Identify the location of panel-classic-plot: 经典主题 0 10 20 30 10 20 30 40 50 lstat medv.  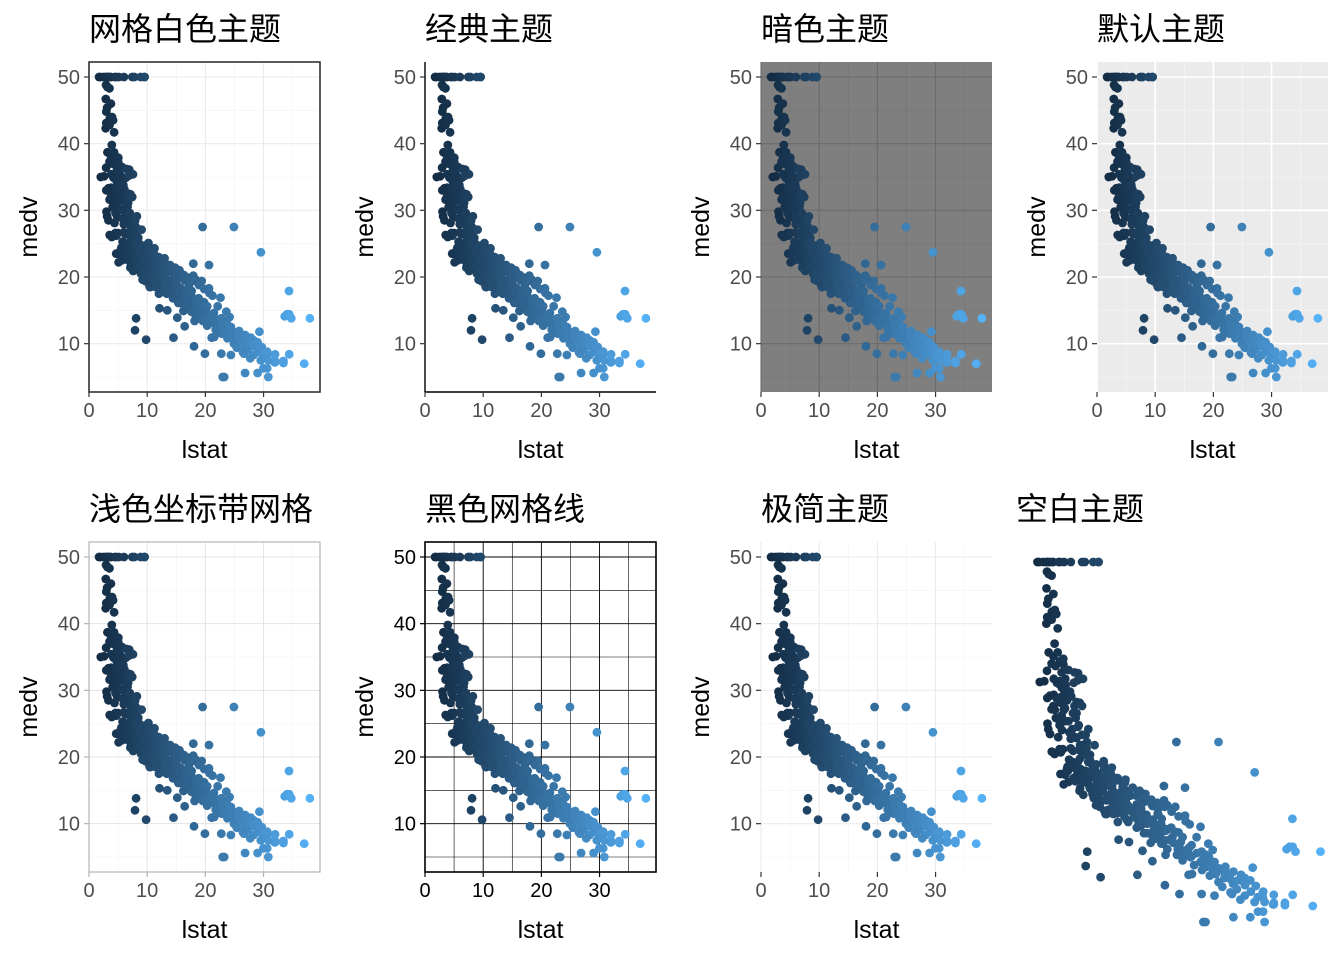
(503, 237).